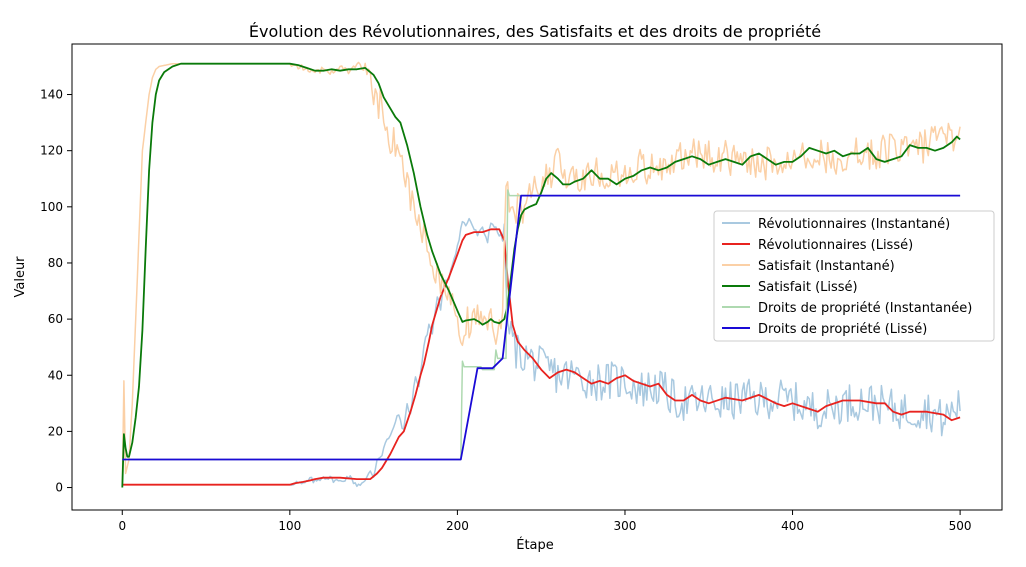 The height and width of the screenshot is (567, 1026). What do you see at coordinates (55, 375) in the screenshot?
I see `y-tick-label: 40` at bounding box center [55, 375].